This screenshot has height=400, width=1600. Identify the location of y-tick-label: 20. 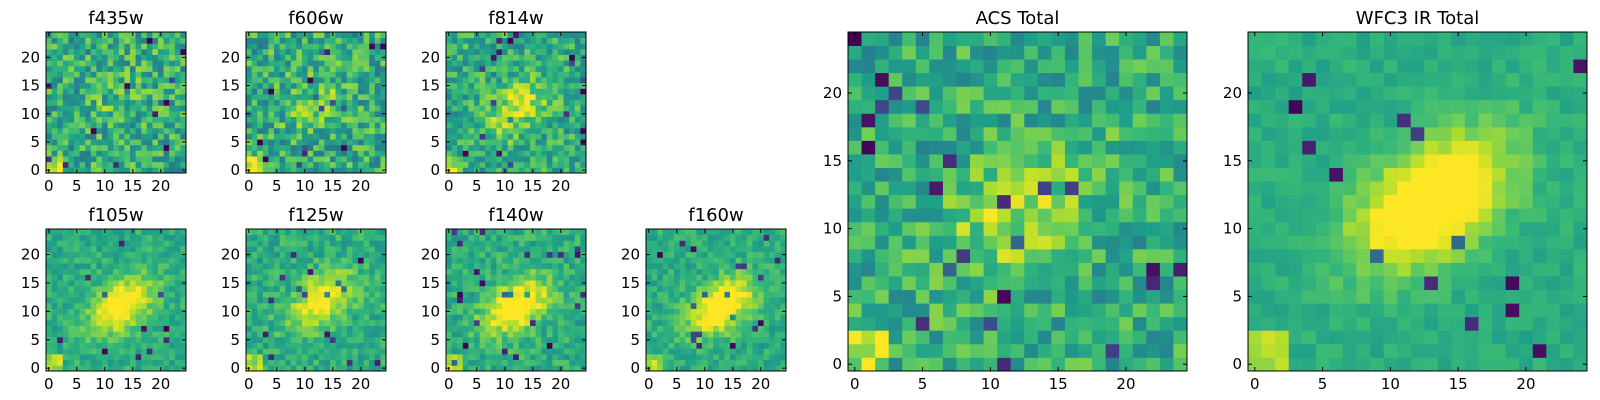
(430, 57).